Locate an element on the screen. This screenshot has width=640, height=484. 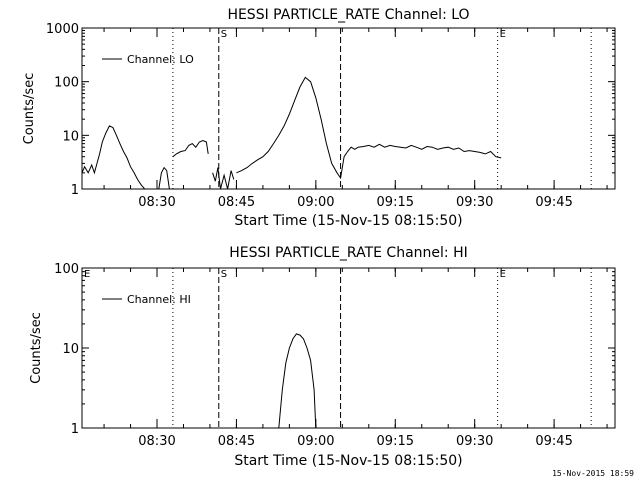
chart-title: HESSI PARTICLE_RATE Channel: LO is located at coordinates (348, 15).